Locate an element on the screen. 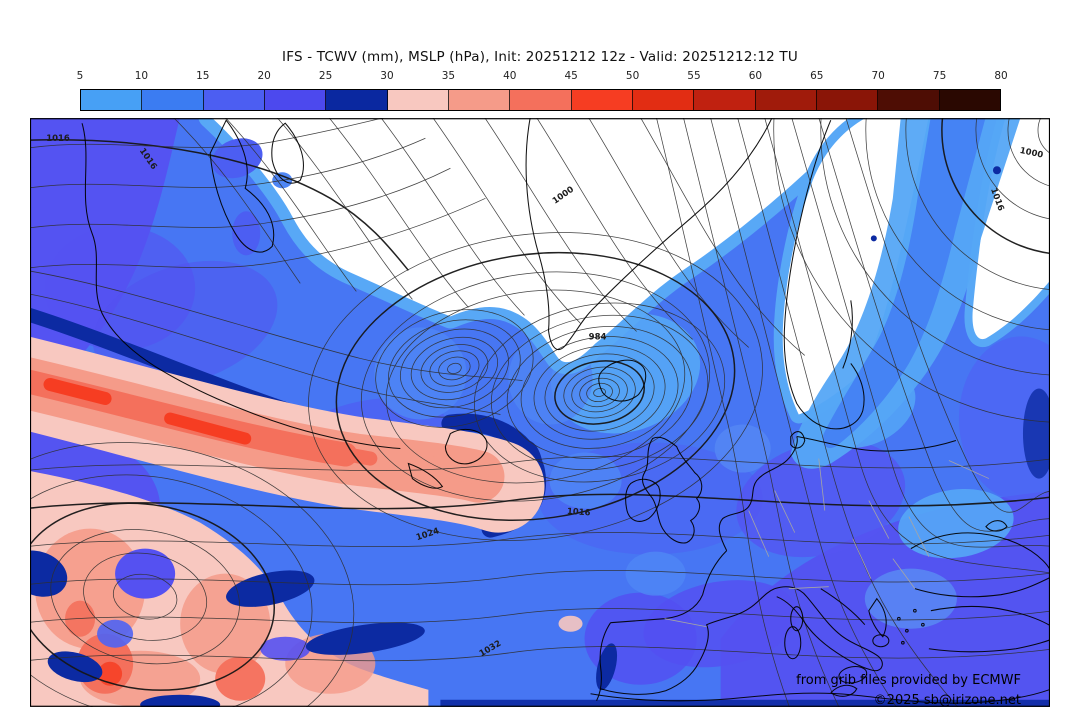 Image resolution: width=1080 pixels, height=718 pixels. colorbar-tick-50: 50 is located at coordinates (632, 76).